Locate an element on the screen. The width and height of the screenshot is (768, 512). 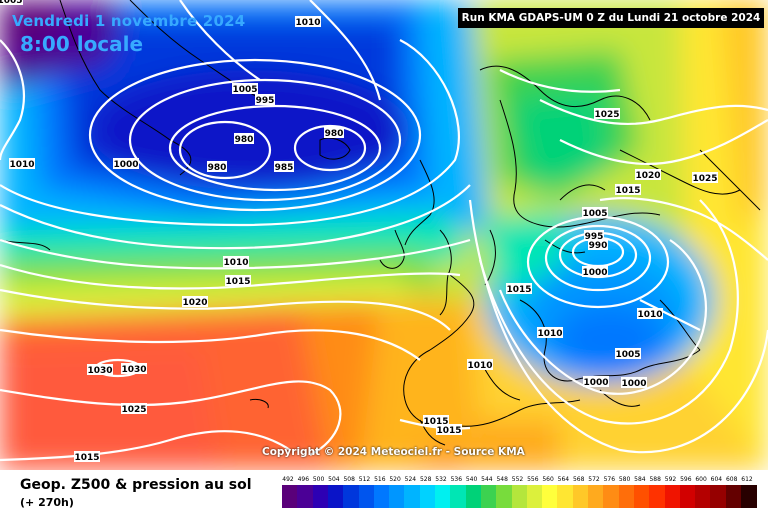
isobar-label: 995 is located at coordinates (265, 100).